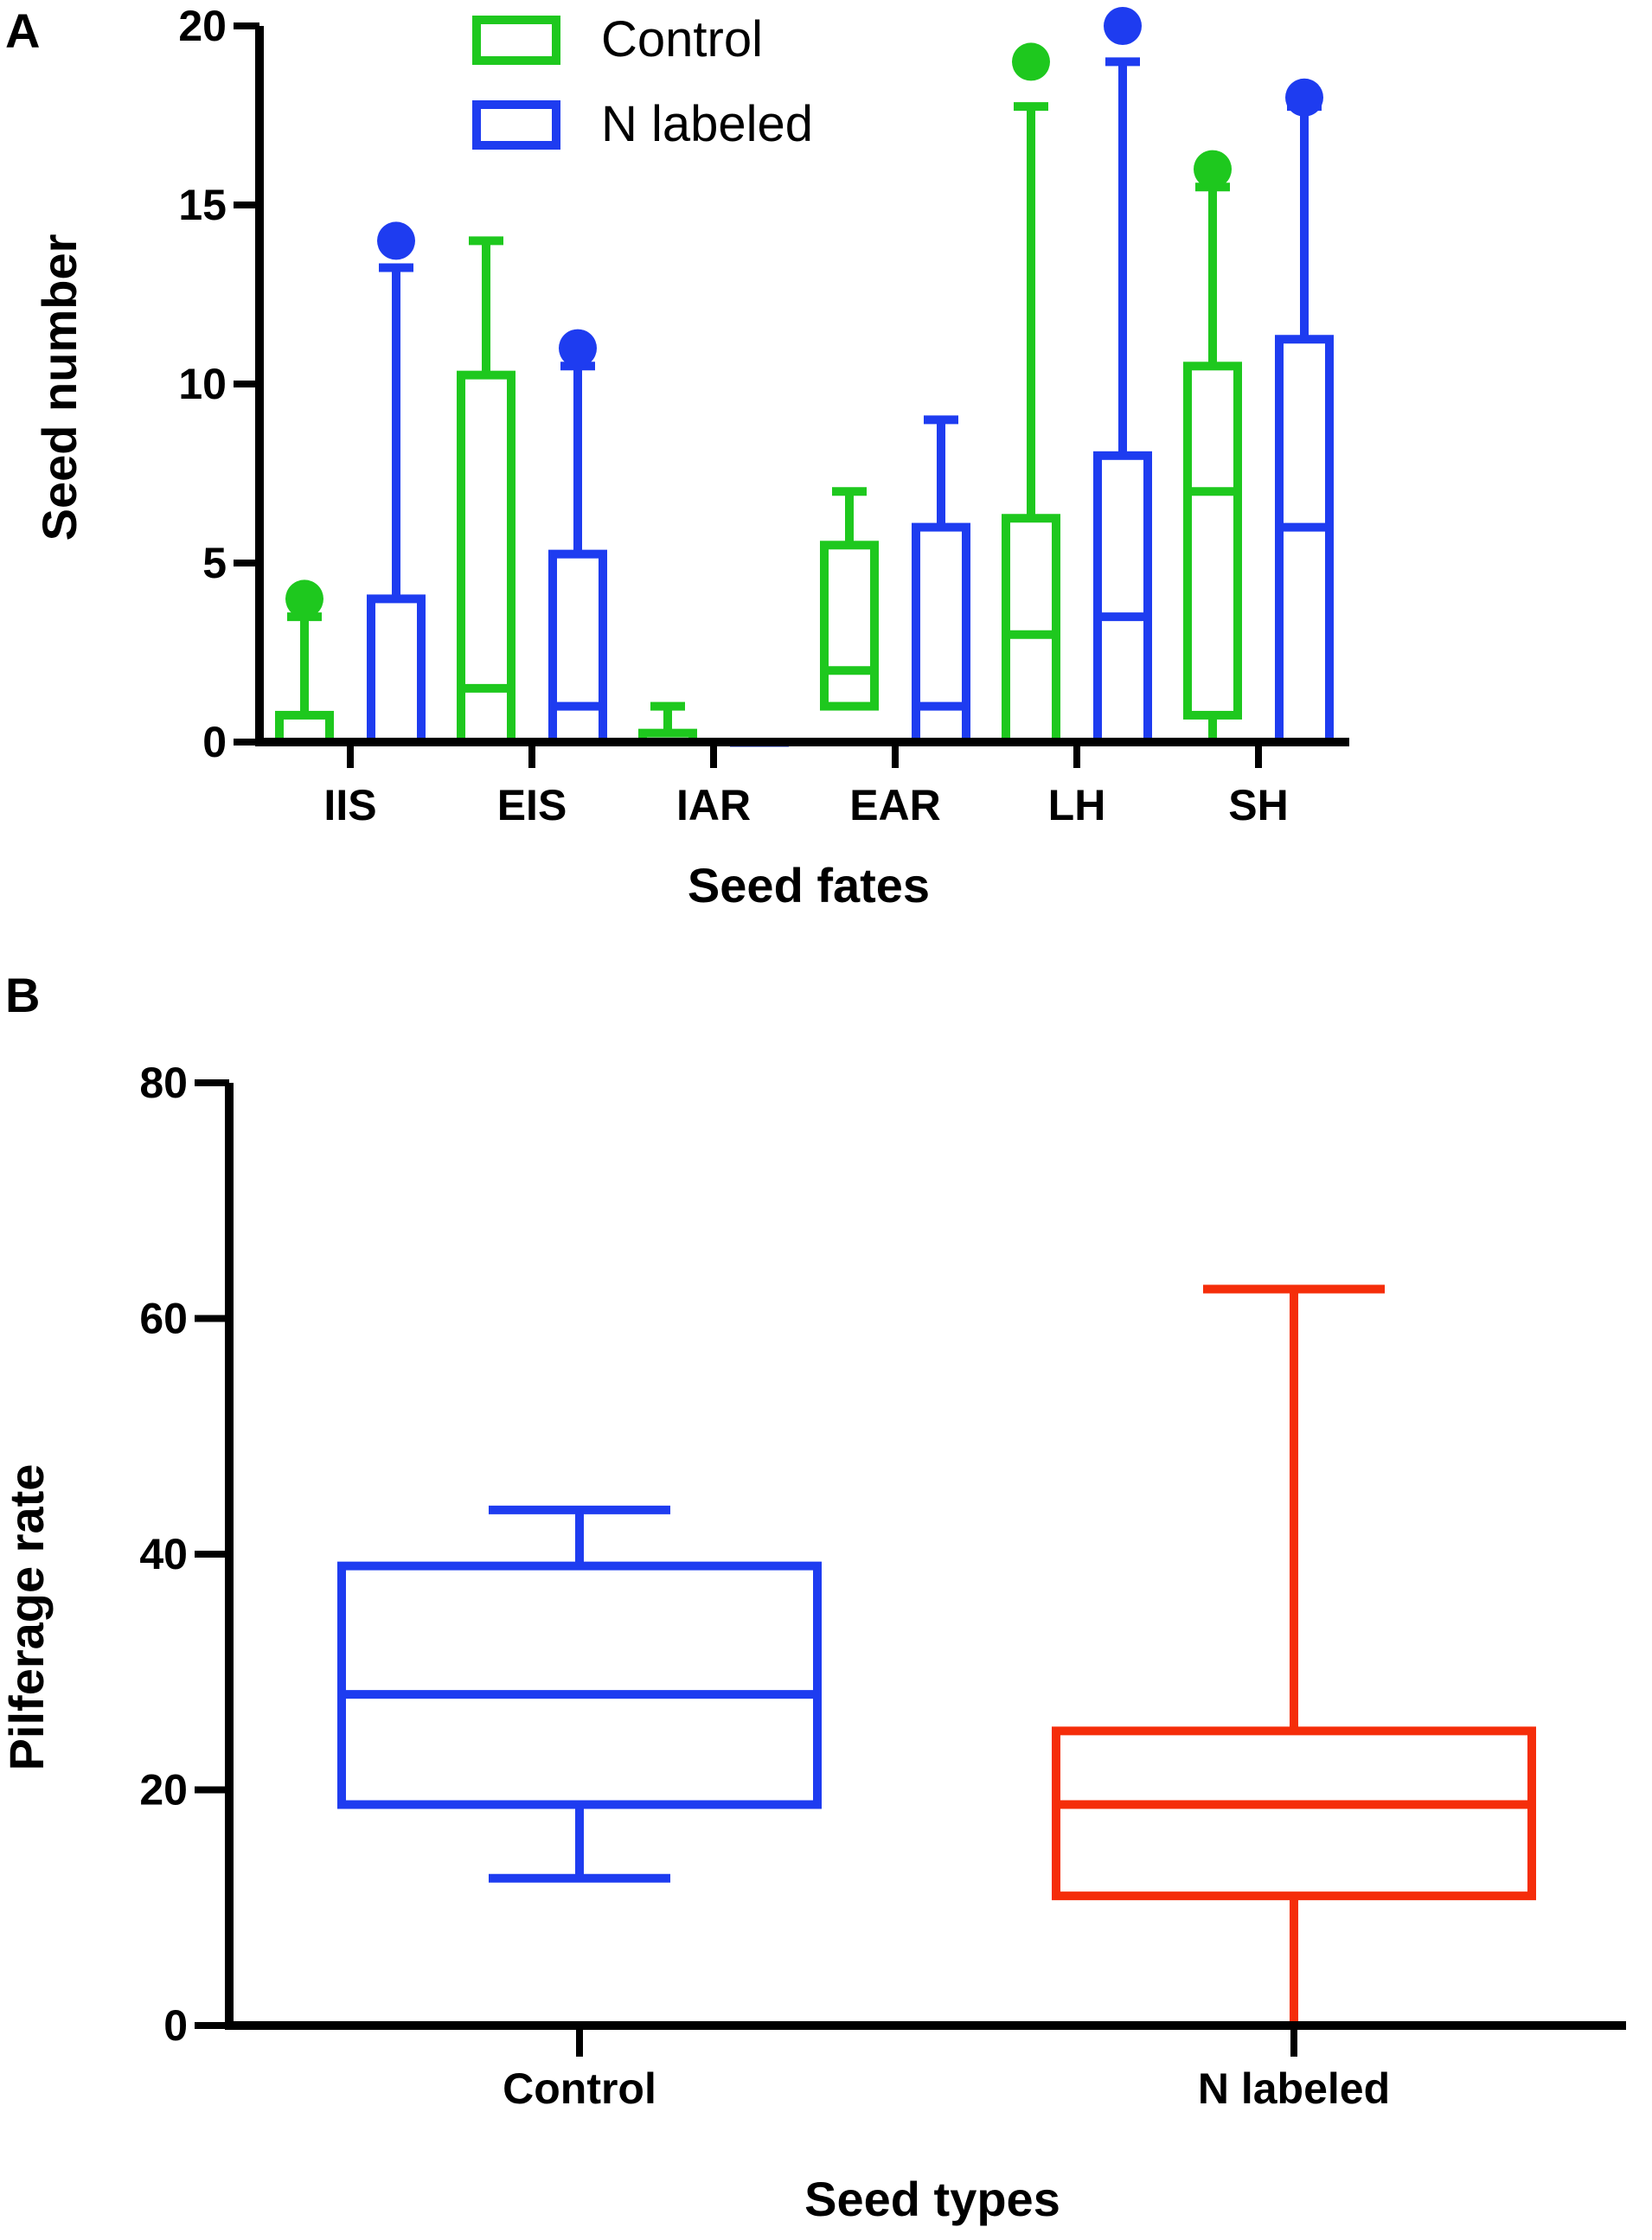  I want to click on legend-swatch-control, so click(516, 40).